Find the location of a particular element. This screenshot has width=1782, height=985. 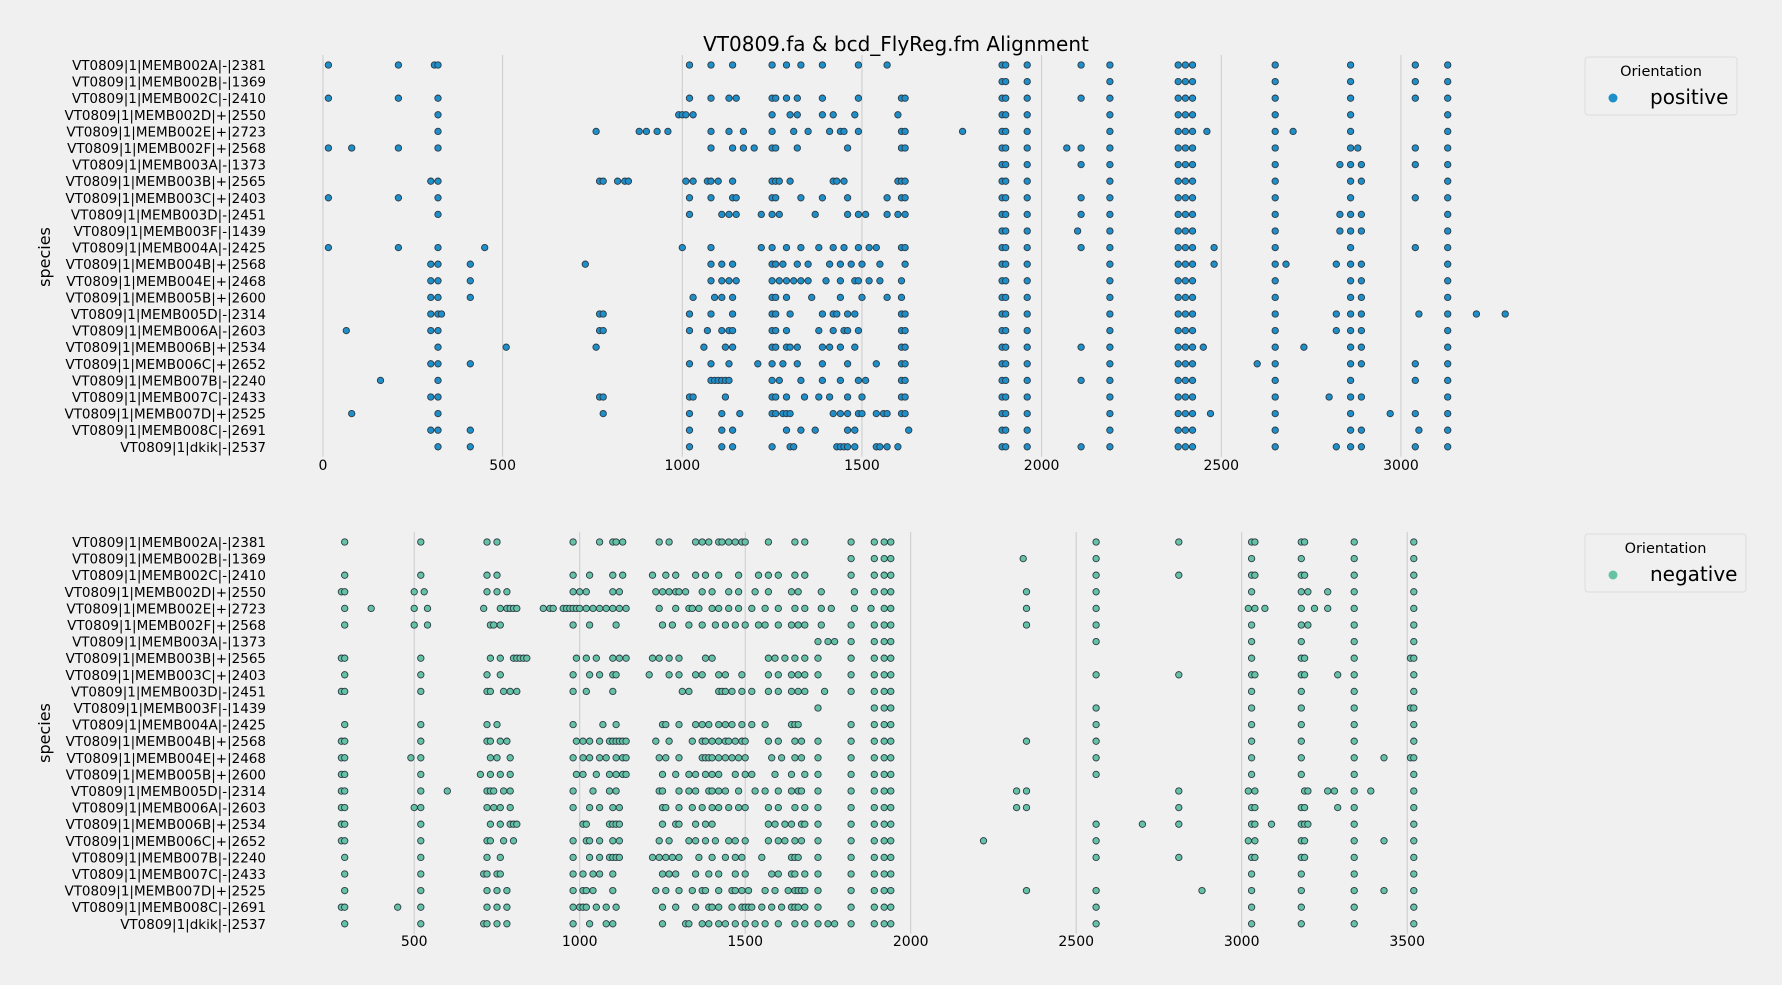

species-label: VT0809|1|MEMB003C|+|2403 is located at coordinates (165, 199).